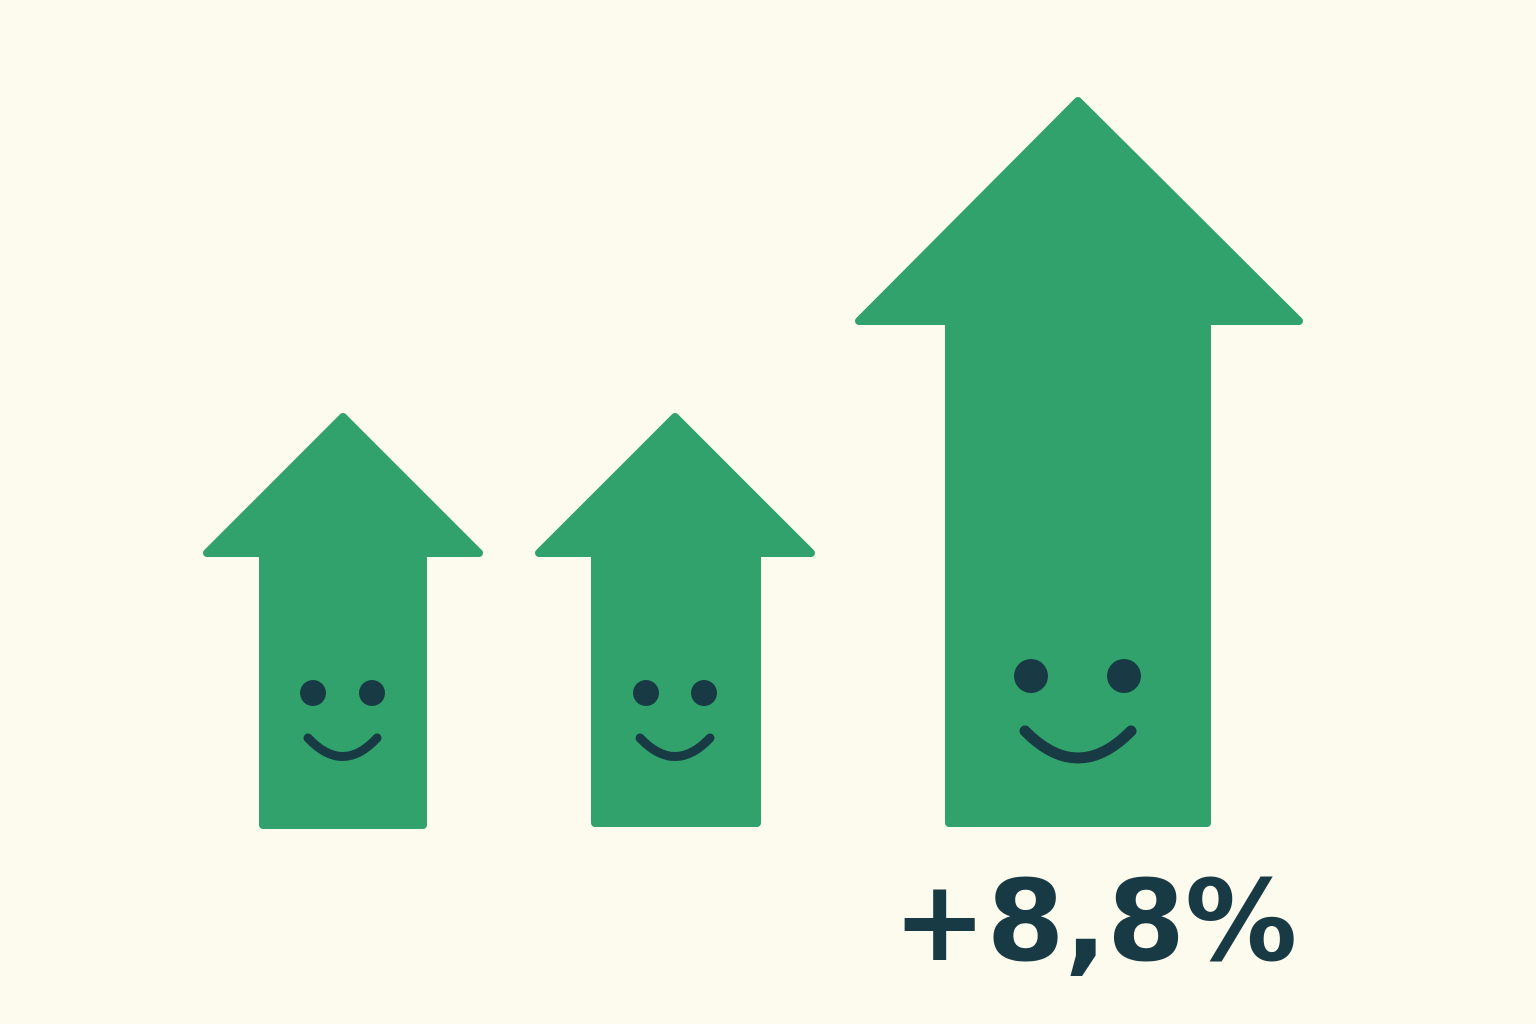 The image size is (1536, 1024). I want to click on growth-label: +8,8%, so click(1095, 922).